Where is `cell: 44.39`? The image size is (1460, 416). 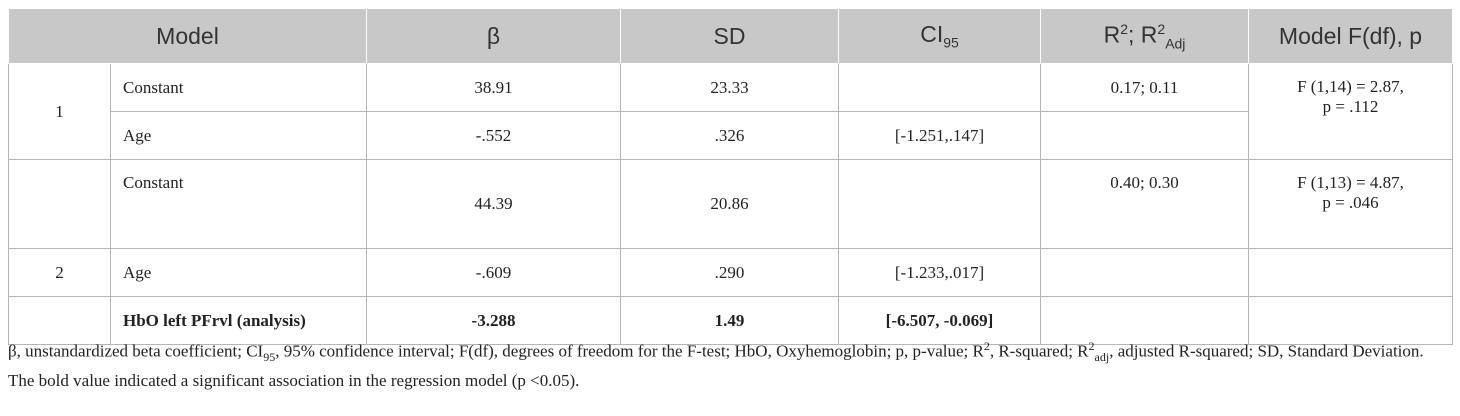 cell: 44.39 is located at coordinates (493, 204).